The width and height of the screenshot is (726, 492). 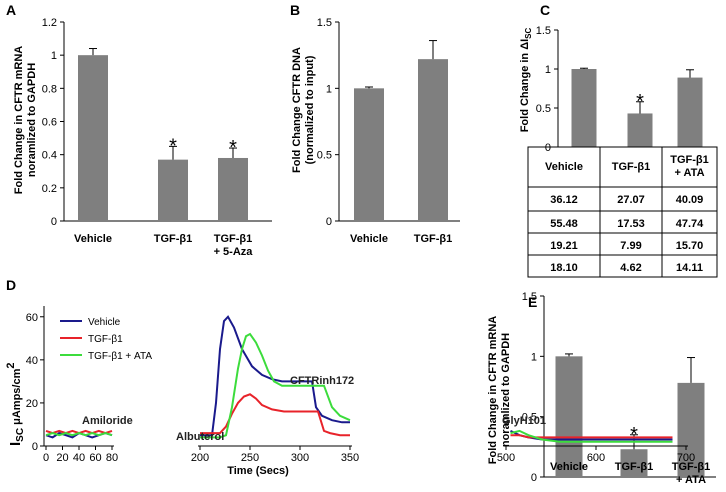 What do you see at coordinates (233, 148) in the screenshot?
I see `significance-star-a-2: *` at bounding box center [233, 148].